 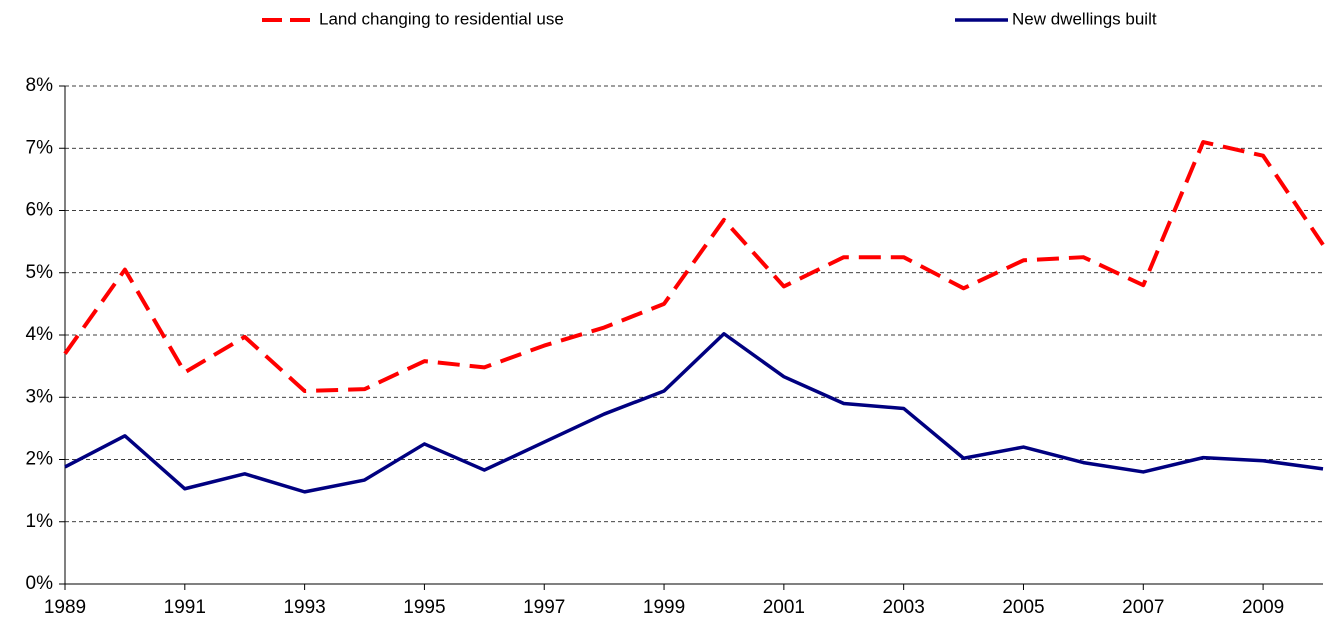 What do you see at coordinates (40, 396) in the screenshot?
I see `y-tick-label: 3%` at bounding box center [40, 396].